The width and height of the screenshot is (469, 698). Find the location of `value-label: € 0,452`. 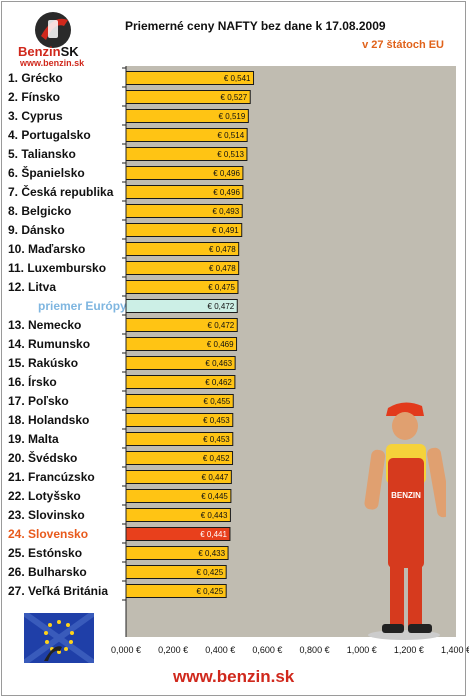

value-label: € 0,452 is located at coordinates (216, 458).